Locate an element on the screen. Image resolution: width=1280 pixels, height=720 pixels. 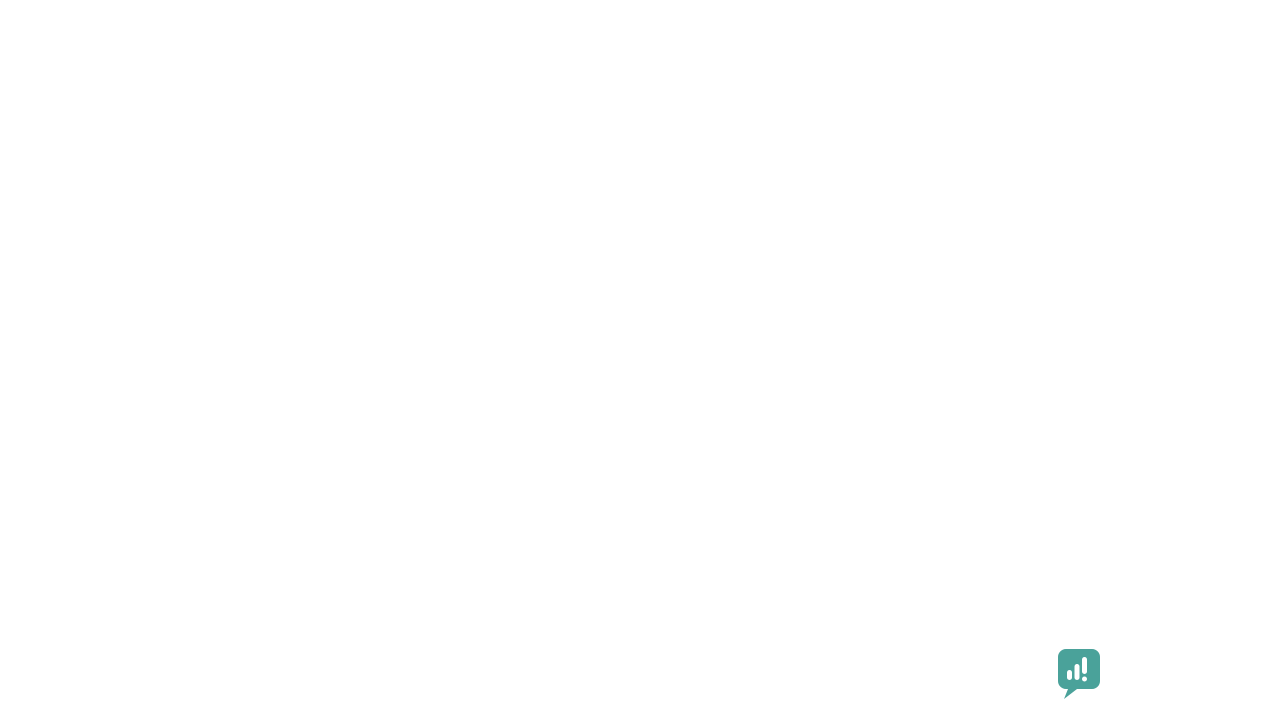
newsworthy-bubble-icon is located at coordinates (1079, 674).